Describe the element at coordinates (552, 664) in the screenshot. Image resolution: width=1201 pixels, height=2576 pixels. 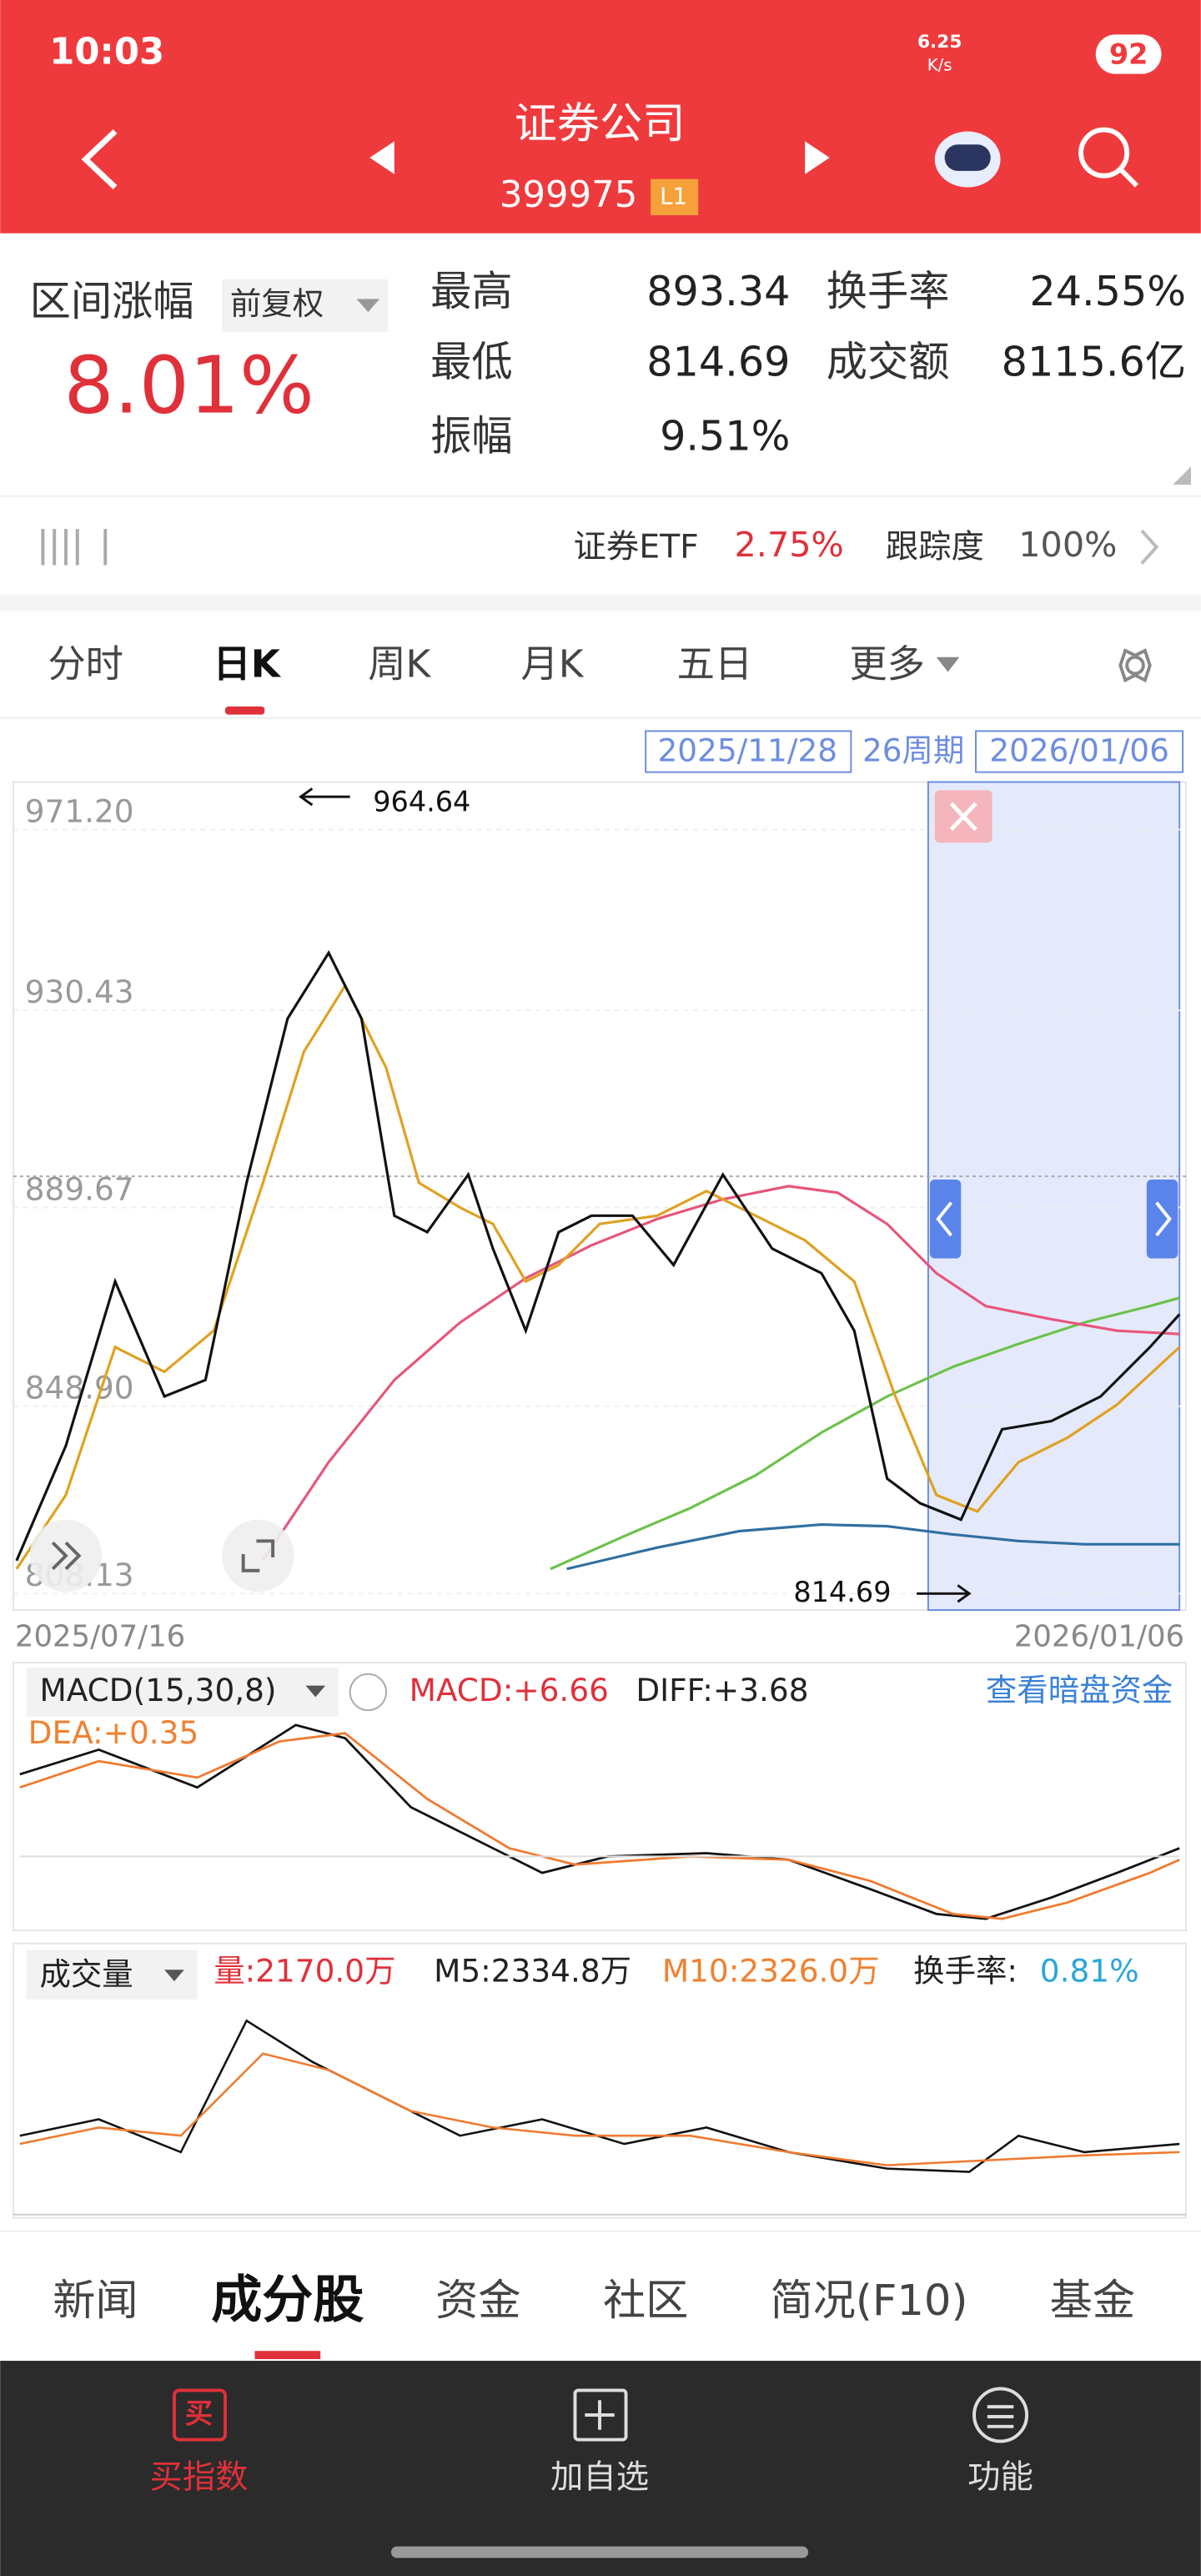
I see `tab: 月K` at that location.